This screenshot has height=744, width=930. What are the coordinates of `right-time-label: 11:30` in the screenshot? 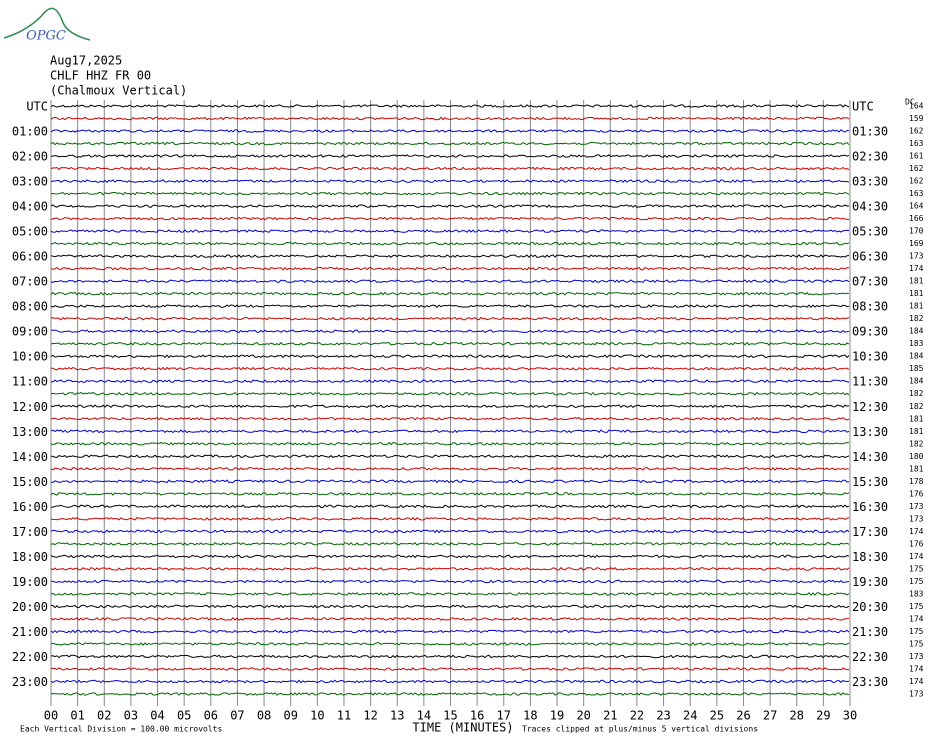 It's located at (870, 382).